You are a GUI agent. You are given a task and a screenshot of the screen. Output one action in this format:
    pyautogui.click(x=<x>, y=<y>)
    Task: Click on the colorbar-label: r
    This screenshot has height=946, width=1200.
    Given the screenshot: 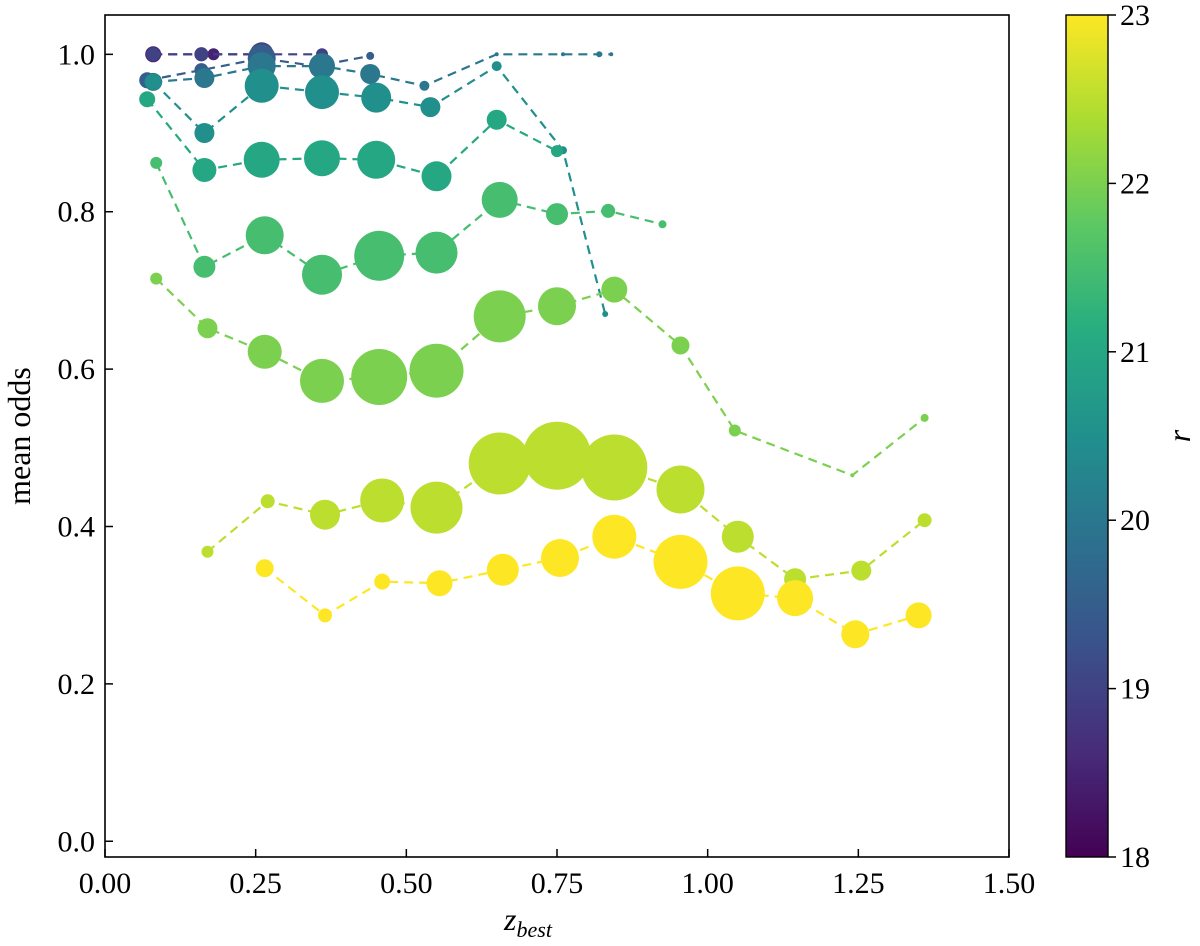 What is the action you would take?
    pyautogui.click(x=1179, y=435)
    